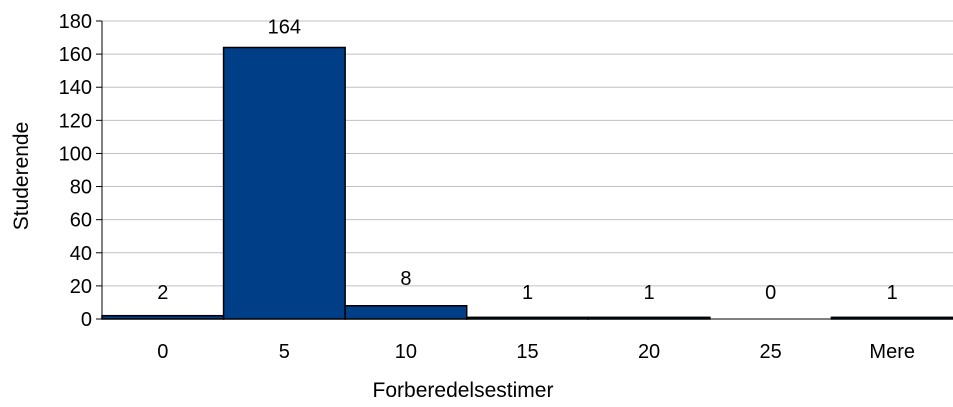  What do you see at coordinates (81, 221) in the screenshot?
I see `y-tick-label: 60` at bounding box center [81, 221].